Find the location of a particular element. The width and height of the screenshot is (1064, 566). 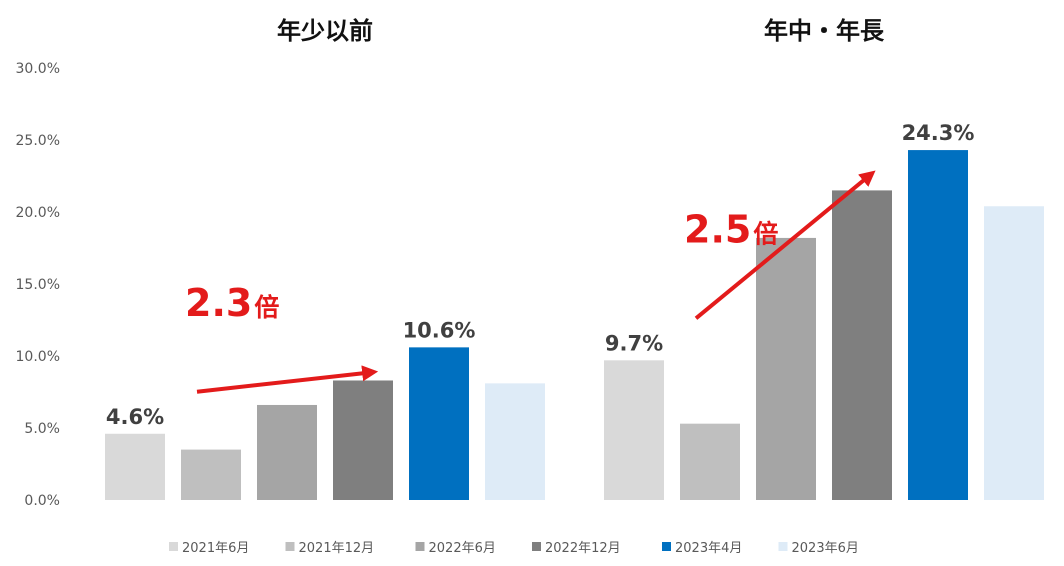

y-tick-label: 25.0% is located at coordinates (38, 141).